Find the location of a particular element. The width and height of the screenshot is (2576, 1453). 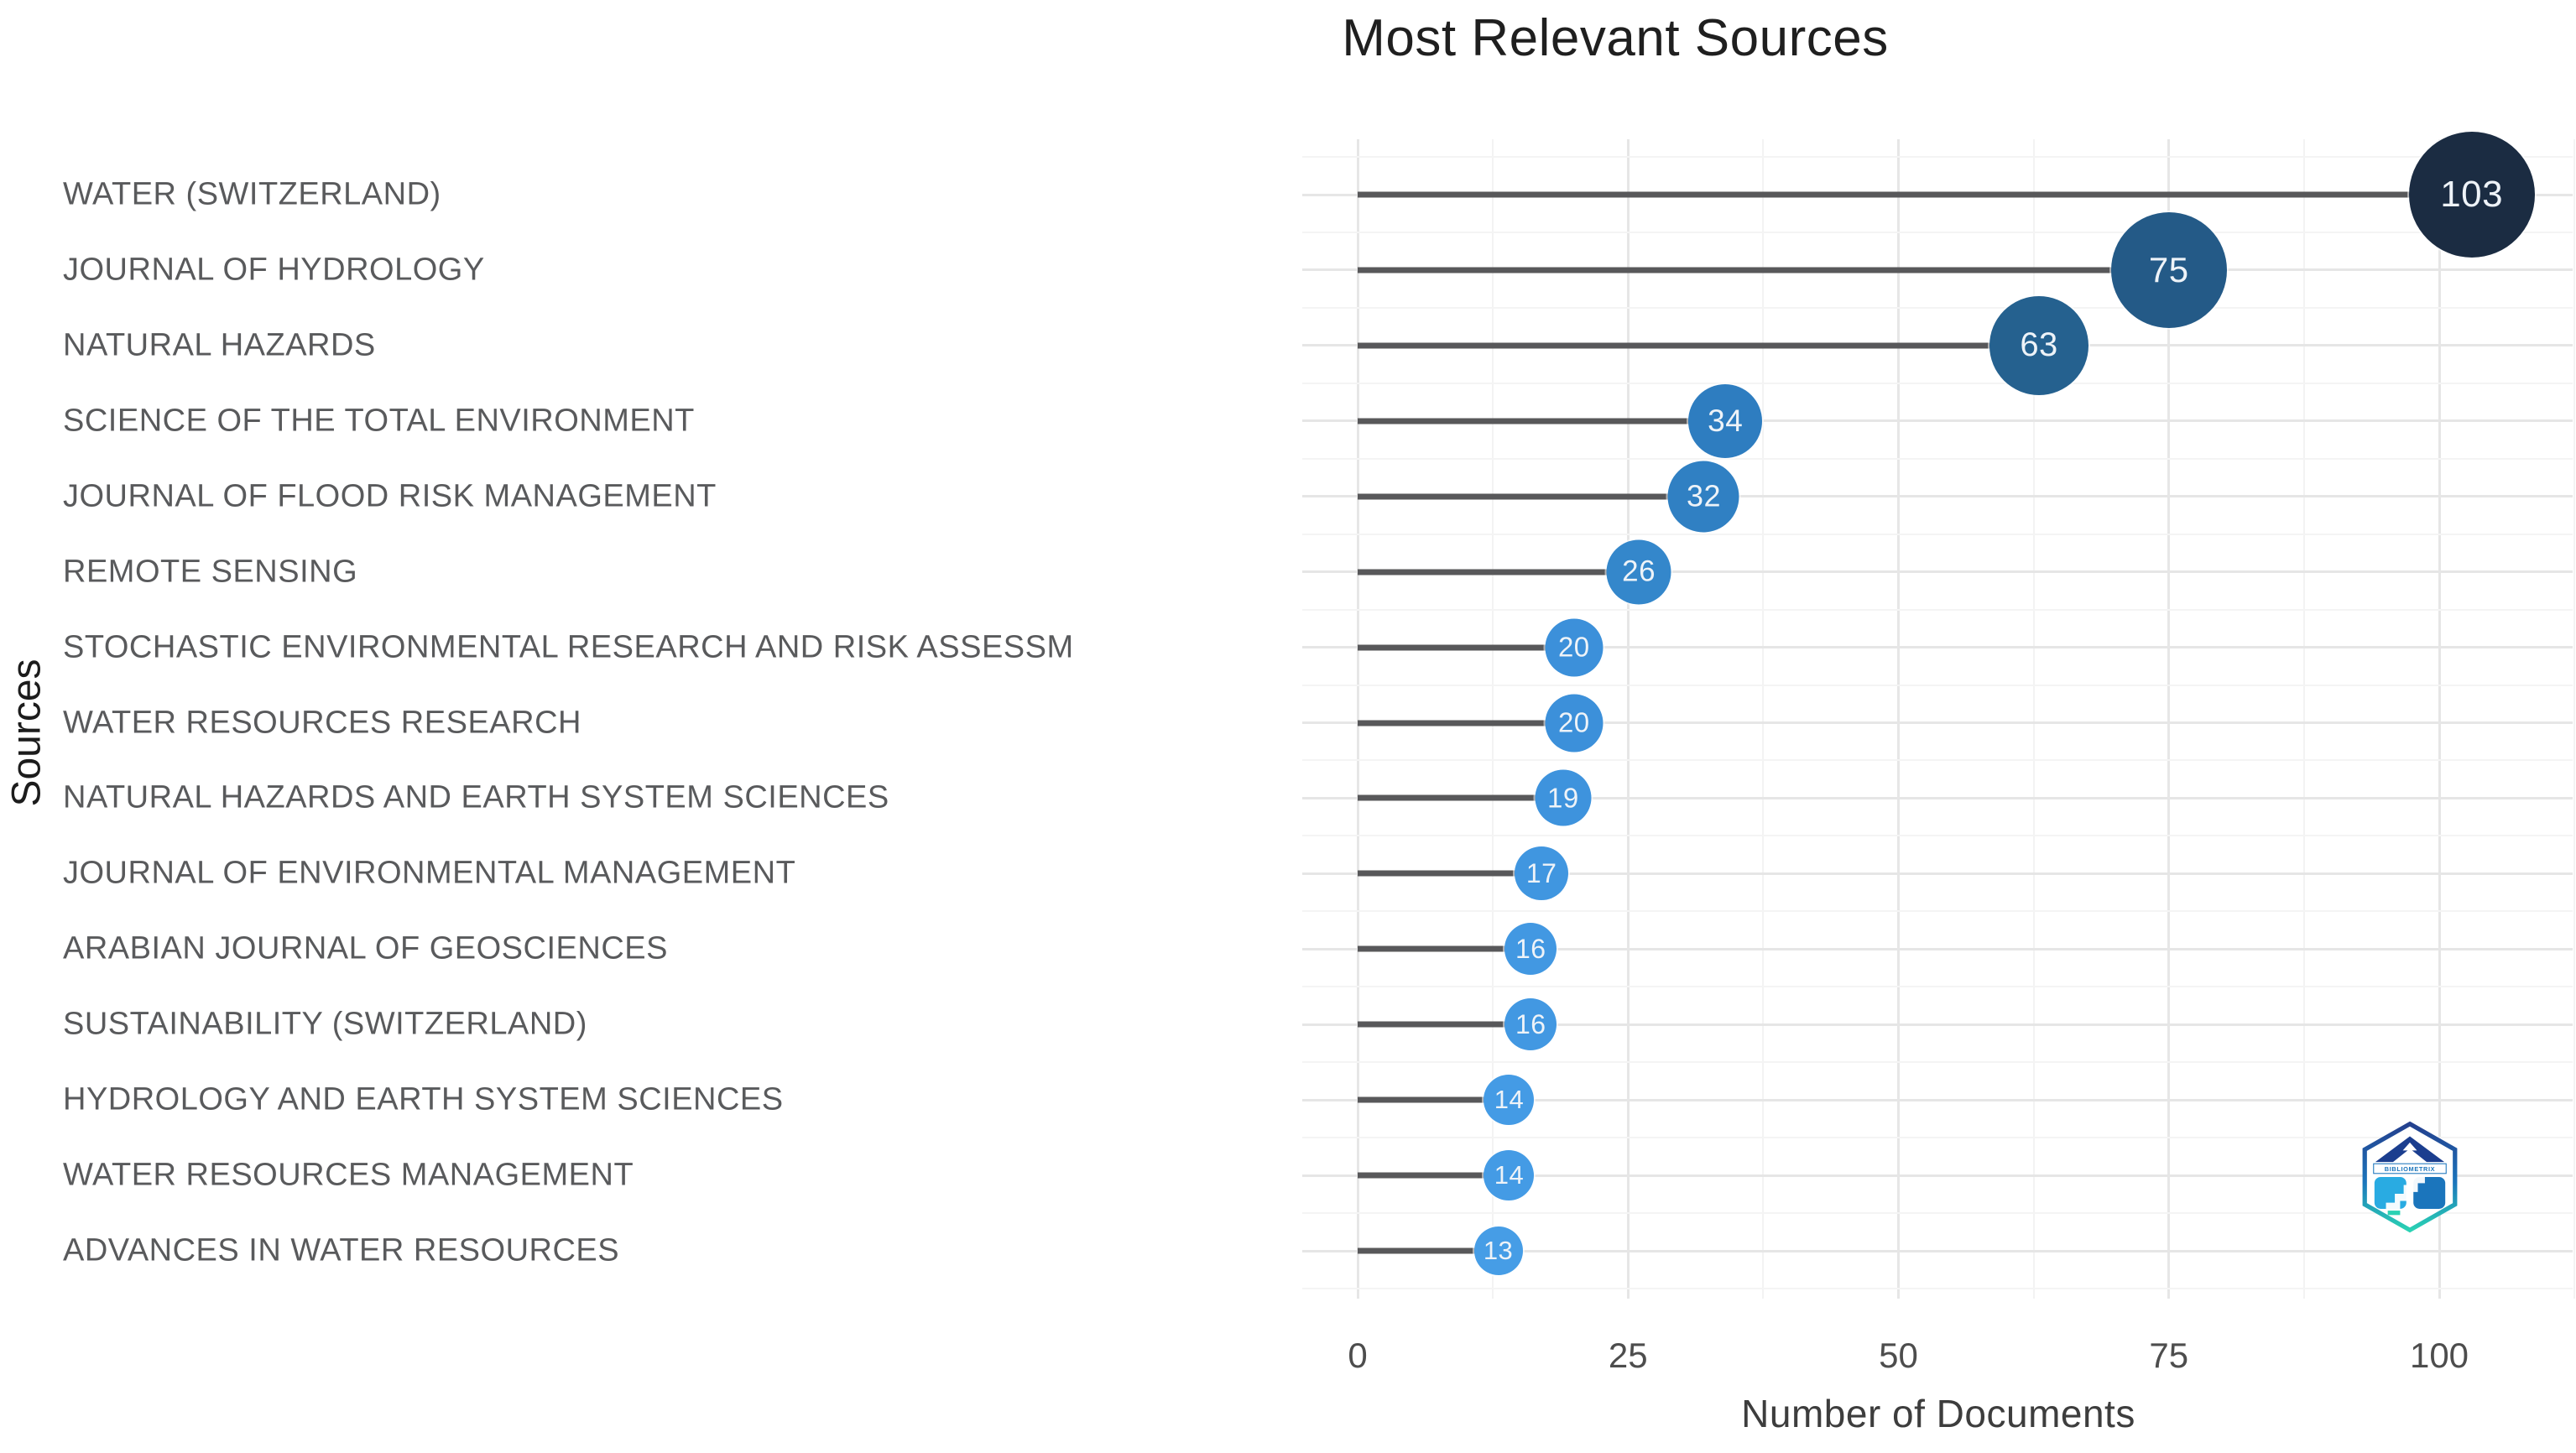

logo-text: BIBLIOMETRIX is located at coordinates (2410, 1169).